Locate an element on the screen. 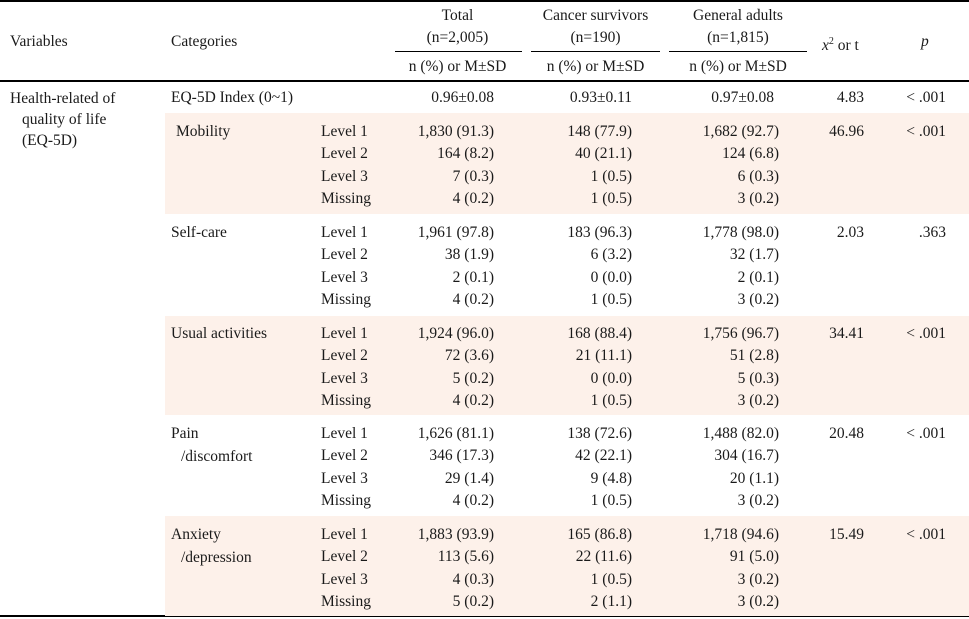  header-cancer: Cancer survivors is located at coordinates (595, 15).